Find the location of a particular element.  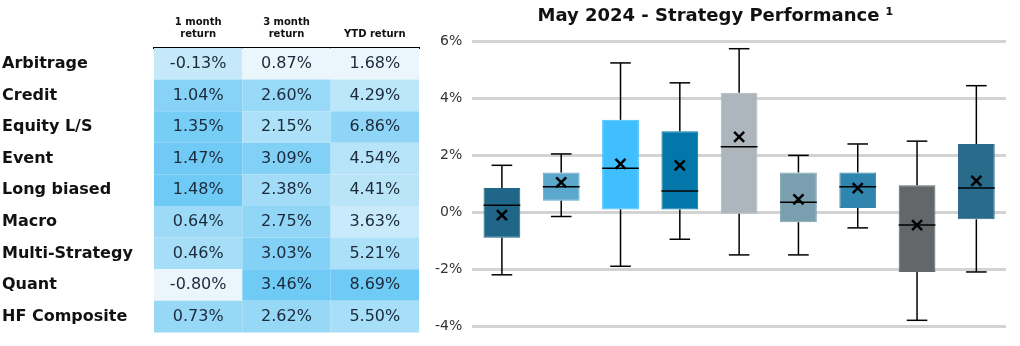

data-label: 8.69% is located at coordinates (375, 284).